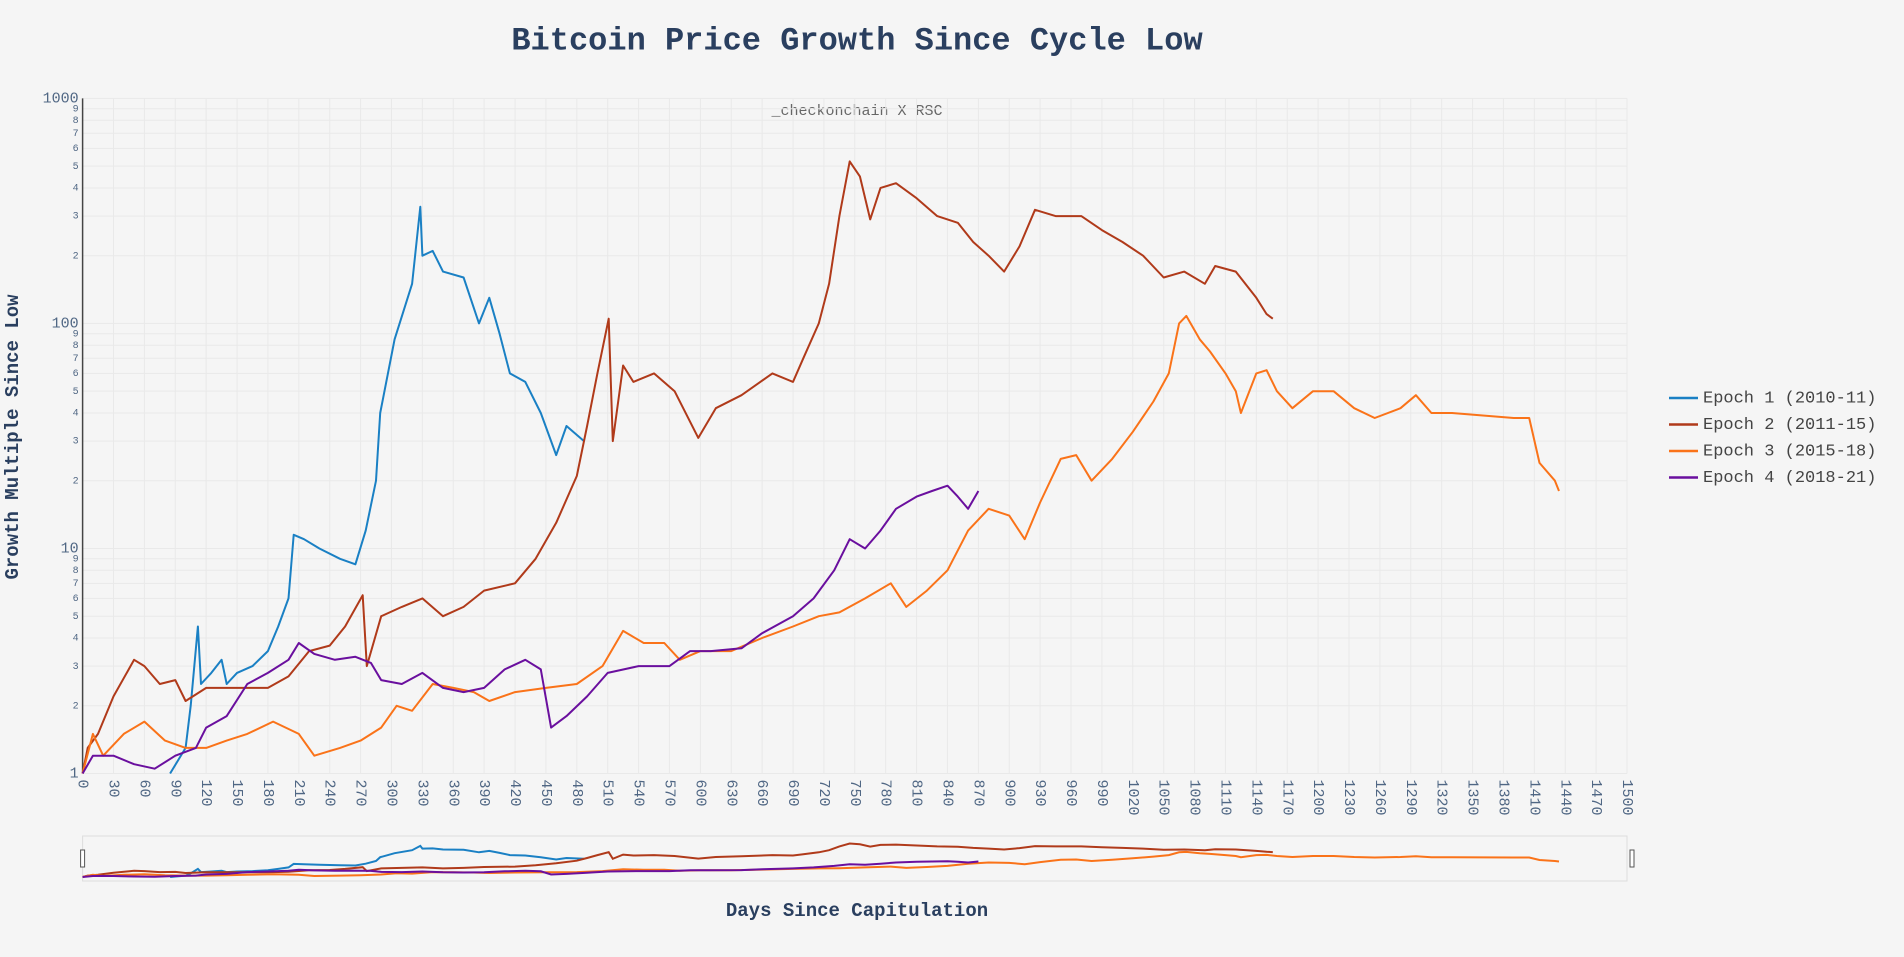 This screenshot has height=957, width=1904. What do you see at coordinates (113, 789) in the screenshot?
I see `x-tick-label: 30` at bounding box center [113, 789].